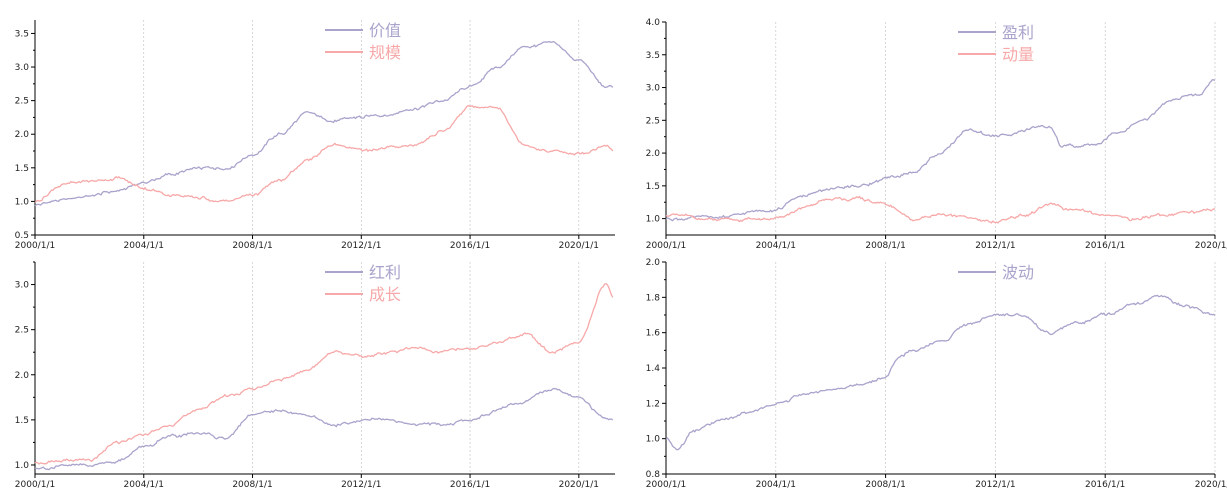 The height and width of the screenshot is (503, 1227). I want to click on y-tick-label: 1.6, so click(653, 334).